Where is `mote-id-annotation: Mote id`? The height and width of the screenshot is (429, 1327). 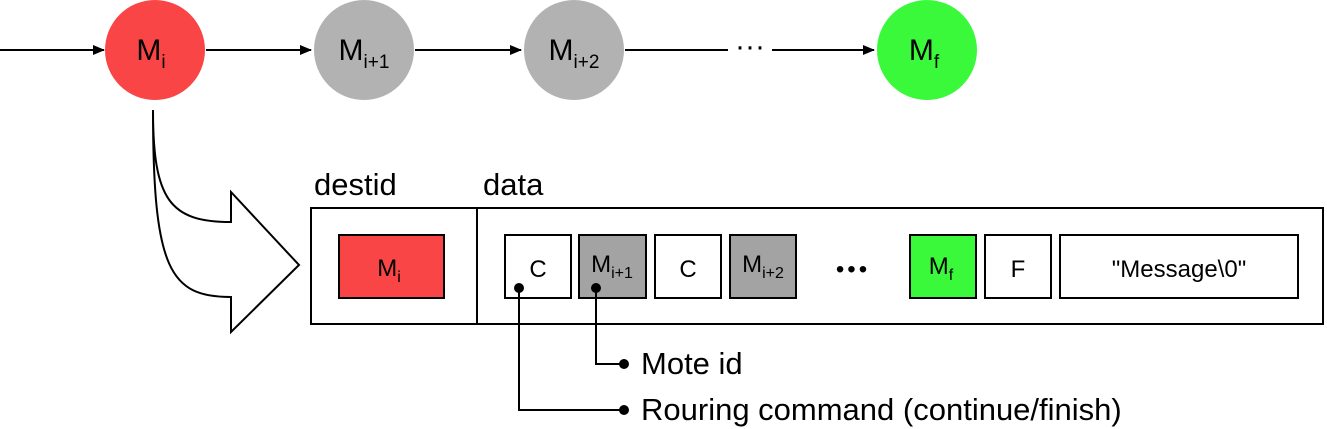
mote-id-annotation: Mote id is located at coordinates (692, 363).